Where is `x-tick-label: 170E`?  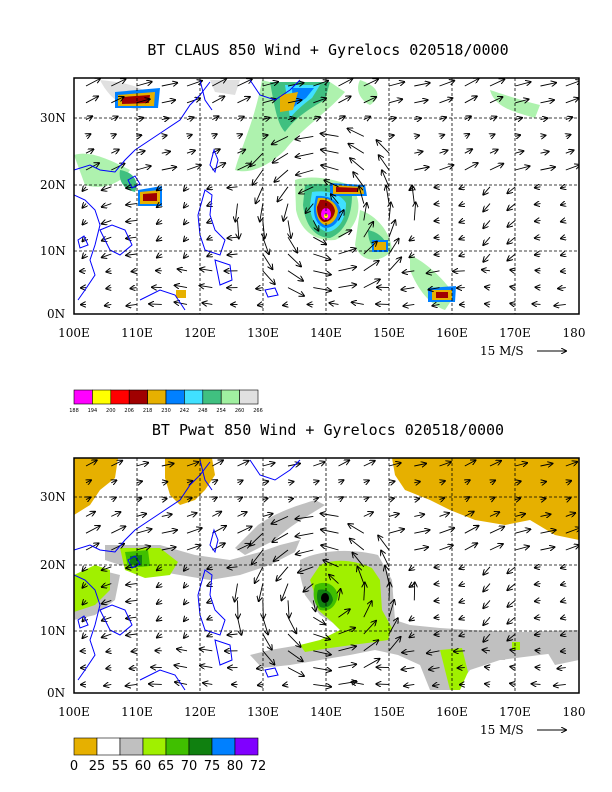 x-tick-label: 170E is located at coordinates (515, 333).